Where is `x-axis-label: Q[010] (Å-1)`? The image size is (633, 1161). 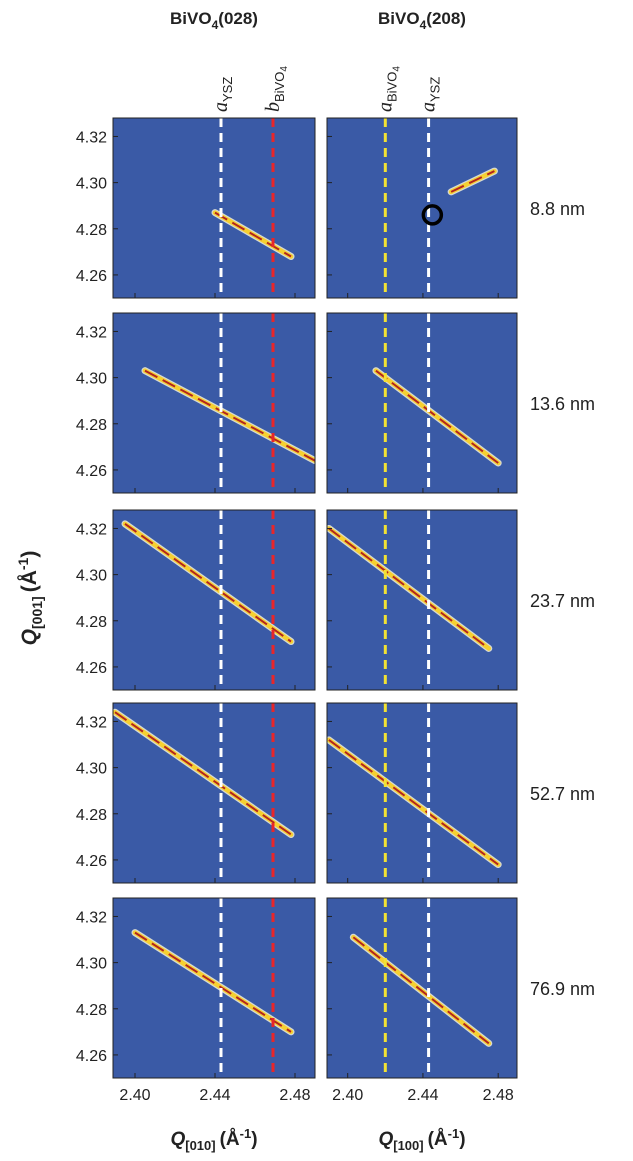 x-axis-label: Q[010] (Å-1) is located at coordinates (213, 1139).